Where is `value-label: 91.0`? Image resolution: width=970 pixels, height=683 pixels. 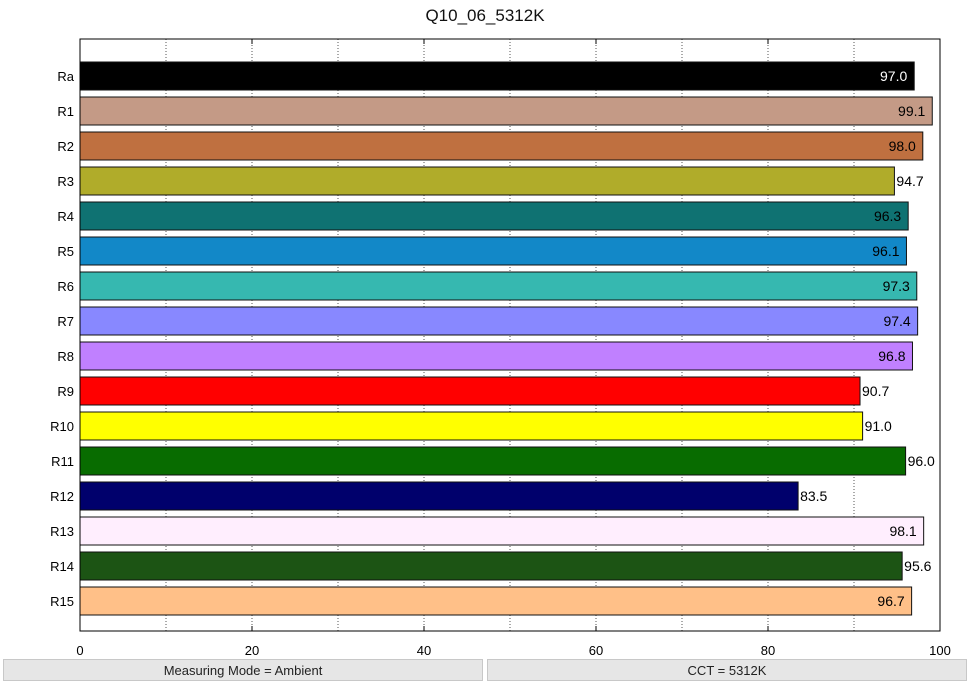
value-label: 91.0 is located at coordinates (878, 426).